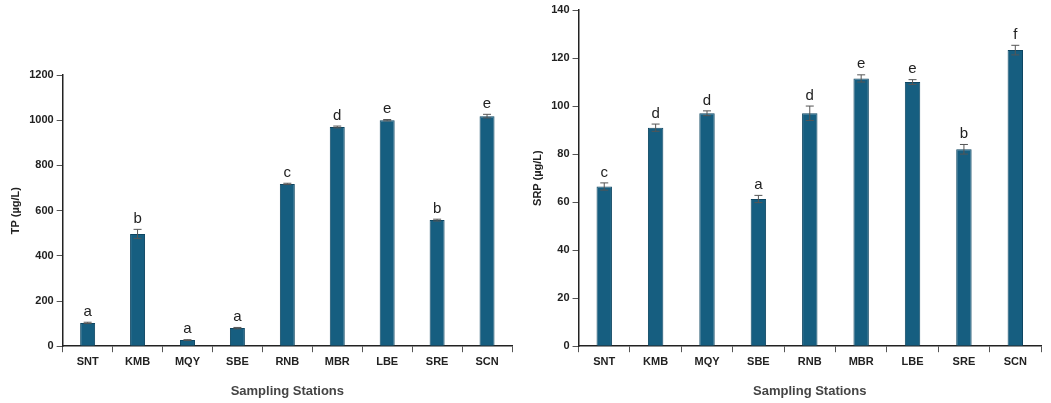 The image size is (1051, 403). I want to click on y-tick-label: 80, so click(563, 153).